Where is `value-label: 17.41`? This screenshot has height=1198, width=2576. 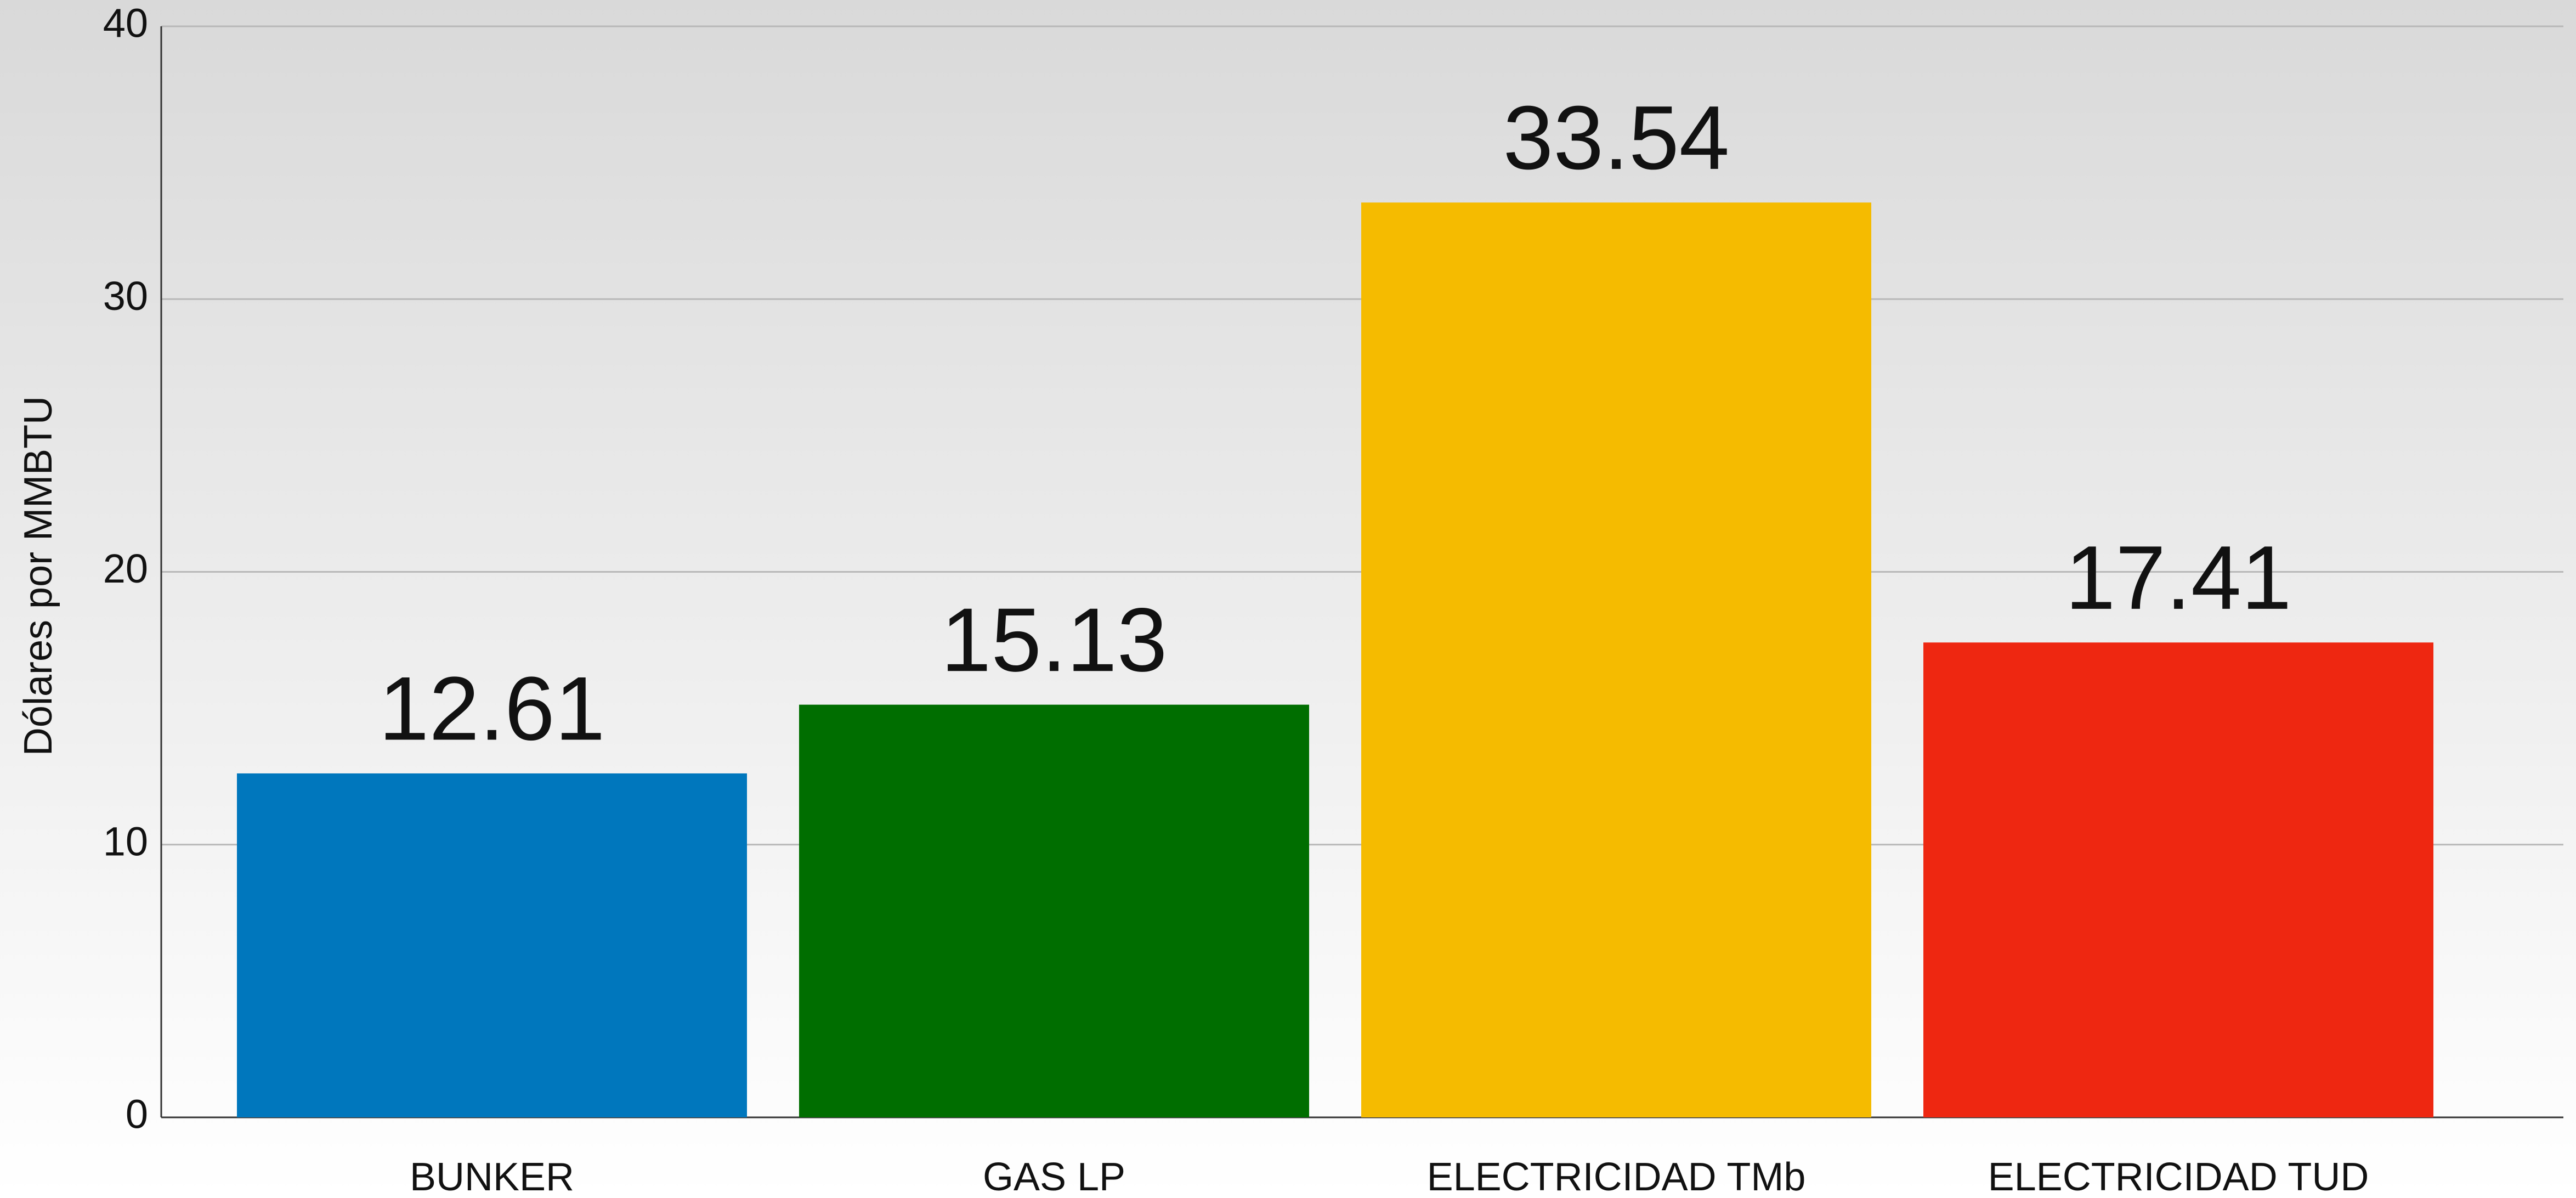 value-label: 17.41 is located at coordinates (2178, 577).